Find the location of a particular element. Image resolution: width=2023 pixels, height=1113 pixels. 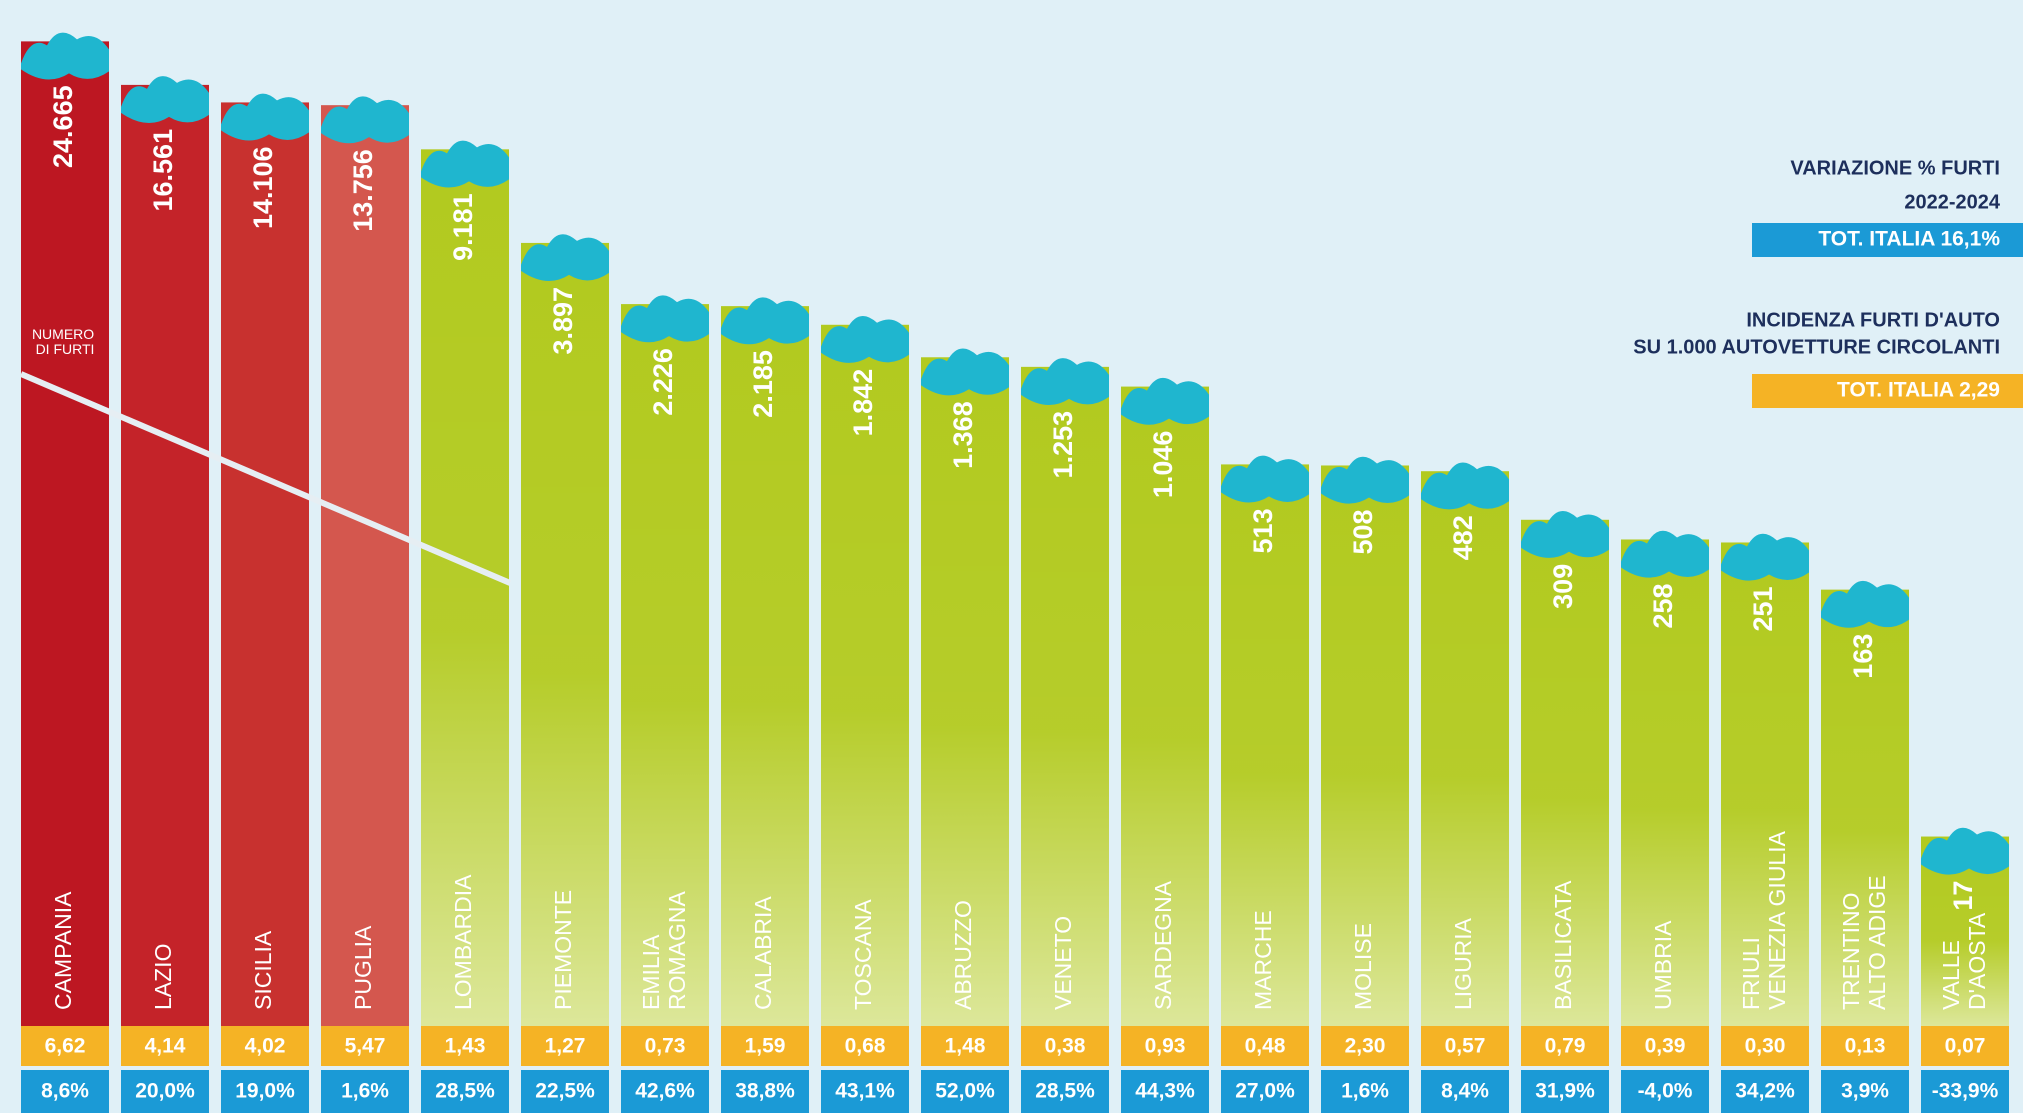

incidence-value: 0,38 is located at coordinates (1065, 1046).